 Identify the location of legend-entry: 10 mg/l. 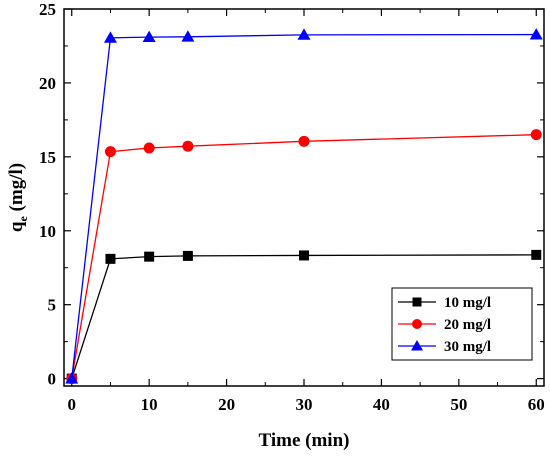
(444, 303).